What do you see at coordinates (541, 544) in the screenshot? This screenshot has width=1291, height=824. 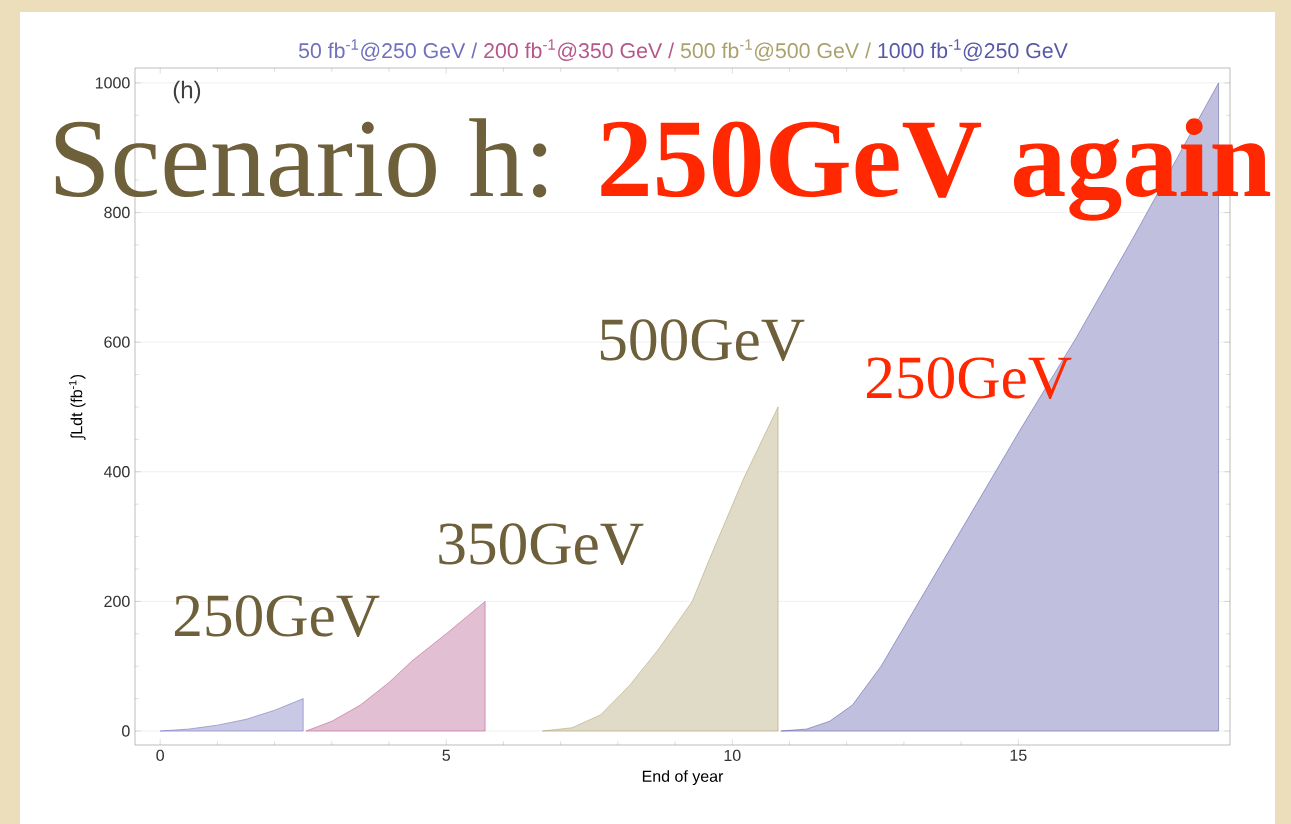 I see `annotation: 350GeV` at bounding box center [541, 544].